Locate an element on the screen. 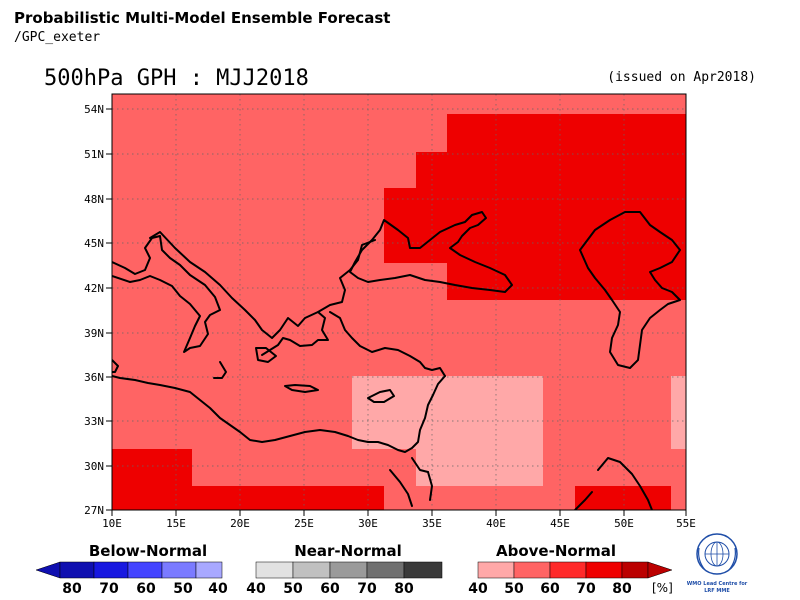 Image resolution: width=800 pixels, height=600 pixels. lon-label: 15E is located at coordinates (176, 523).